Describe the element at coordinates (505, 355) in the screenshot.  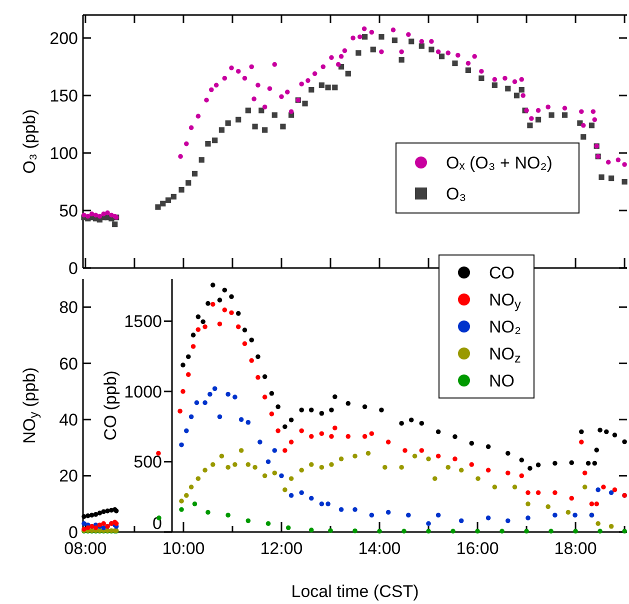
I see `legend-label: NO$_{z}$` at that location.